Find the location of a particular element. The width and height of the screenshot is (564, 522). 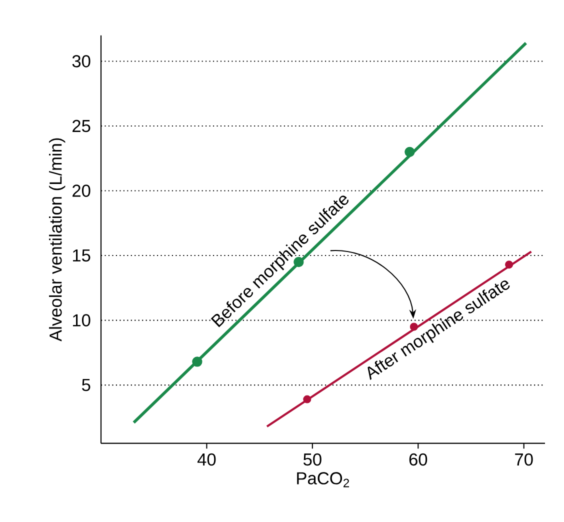

y-tick-label: 5 is located at coordinates (86, 385).